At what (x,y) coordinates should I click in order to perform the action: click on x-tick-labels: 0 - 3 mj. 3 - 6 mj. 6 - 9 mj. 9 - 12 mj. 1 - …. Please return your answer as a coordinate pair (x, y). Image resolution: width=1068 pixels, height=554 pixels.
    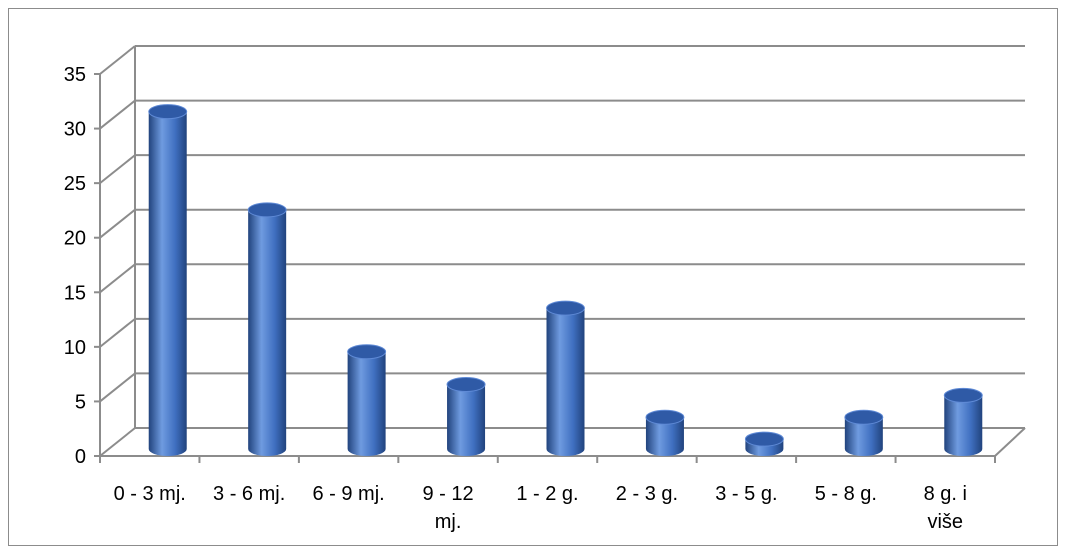
    Looking at the image, I should click on (540, 508).